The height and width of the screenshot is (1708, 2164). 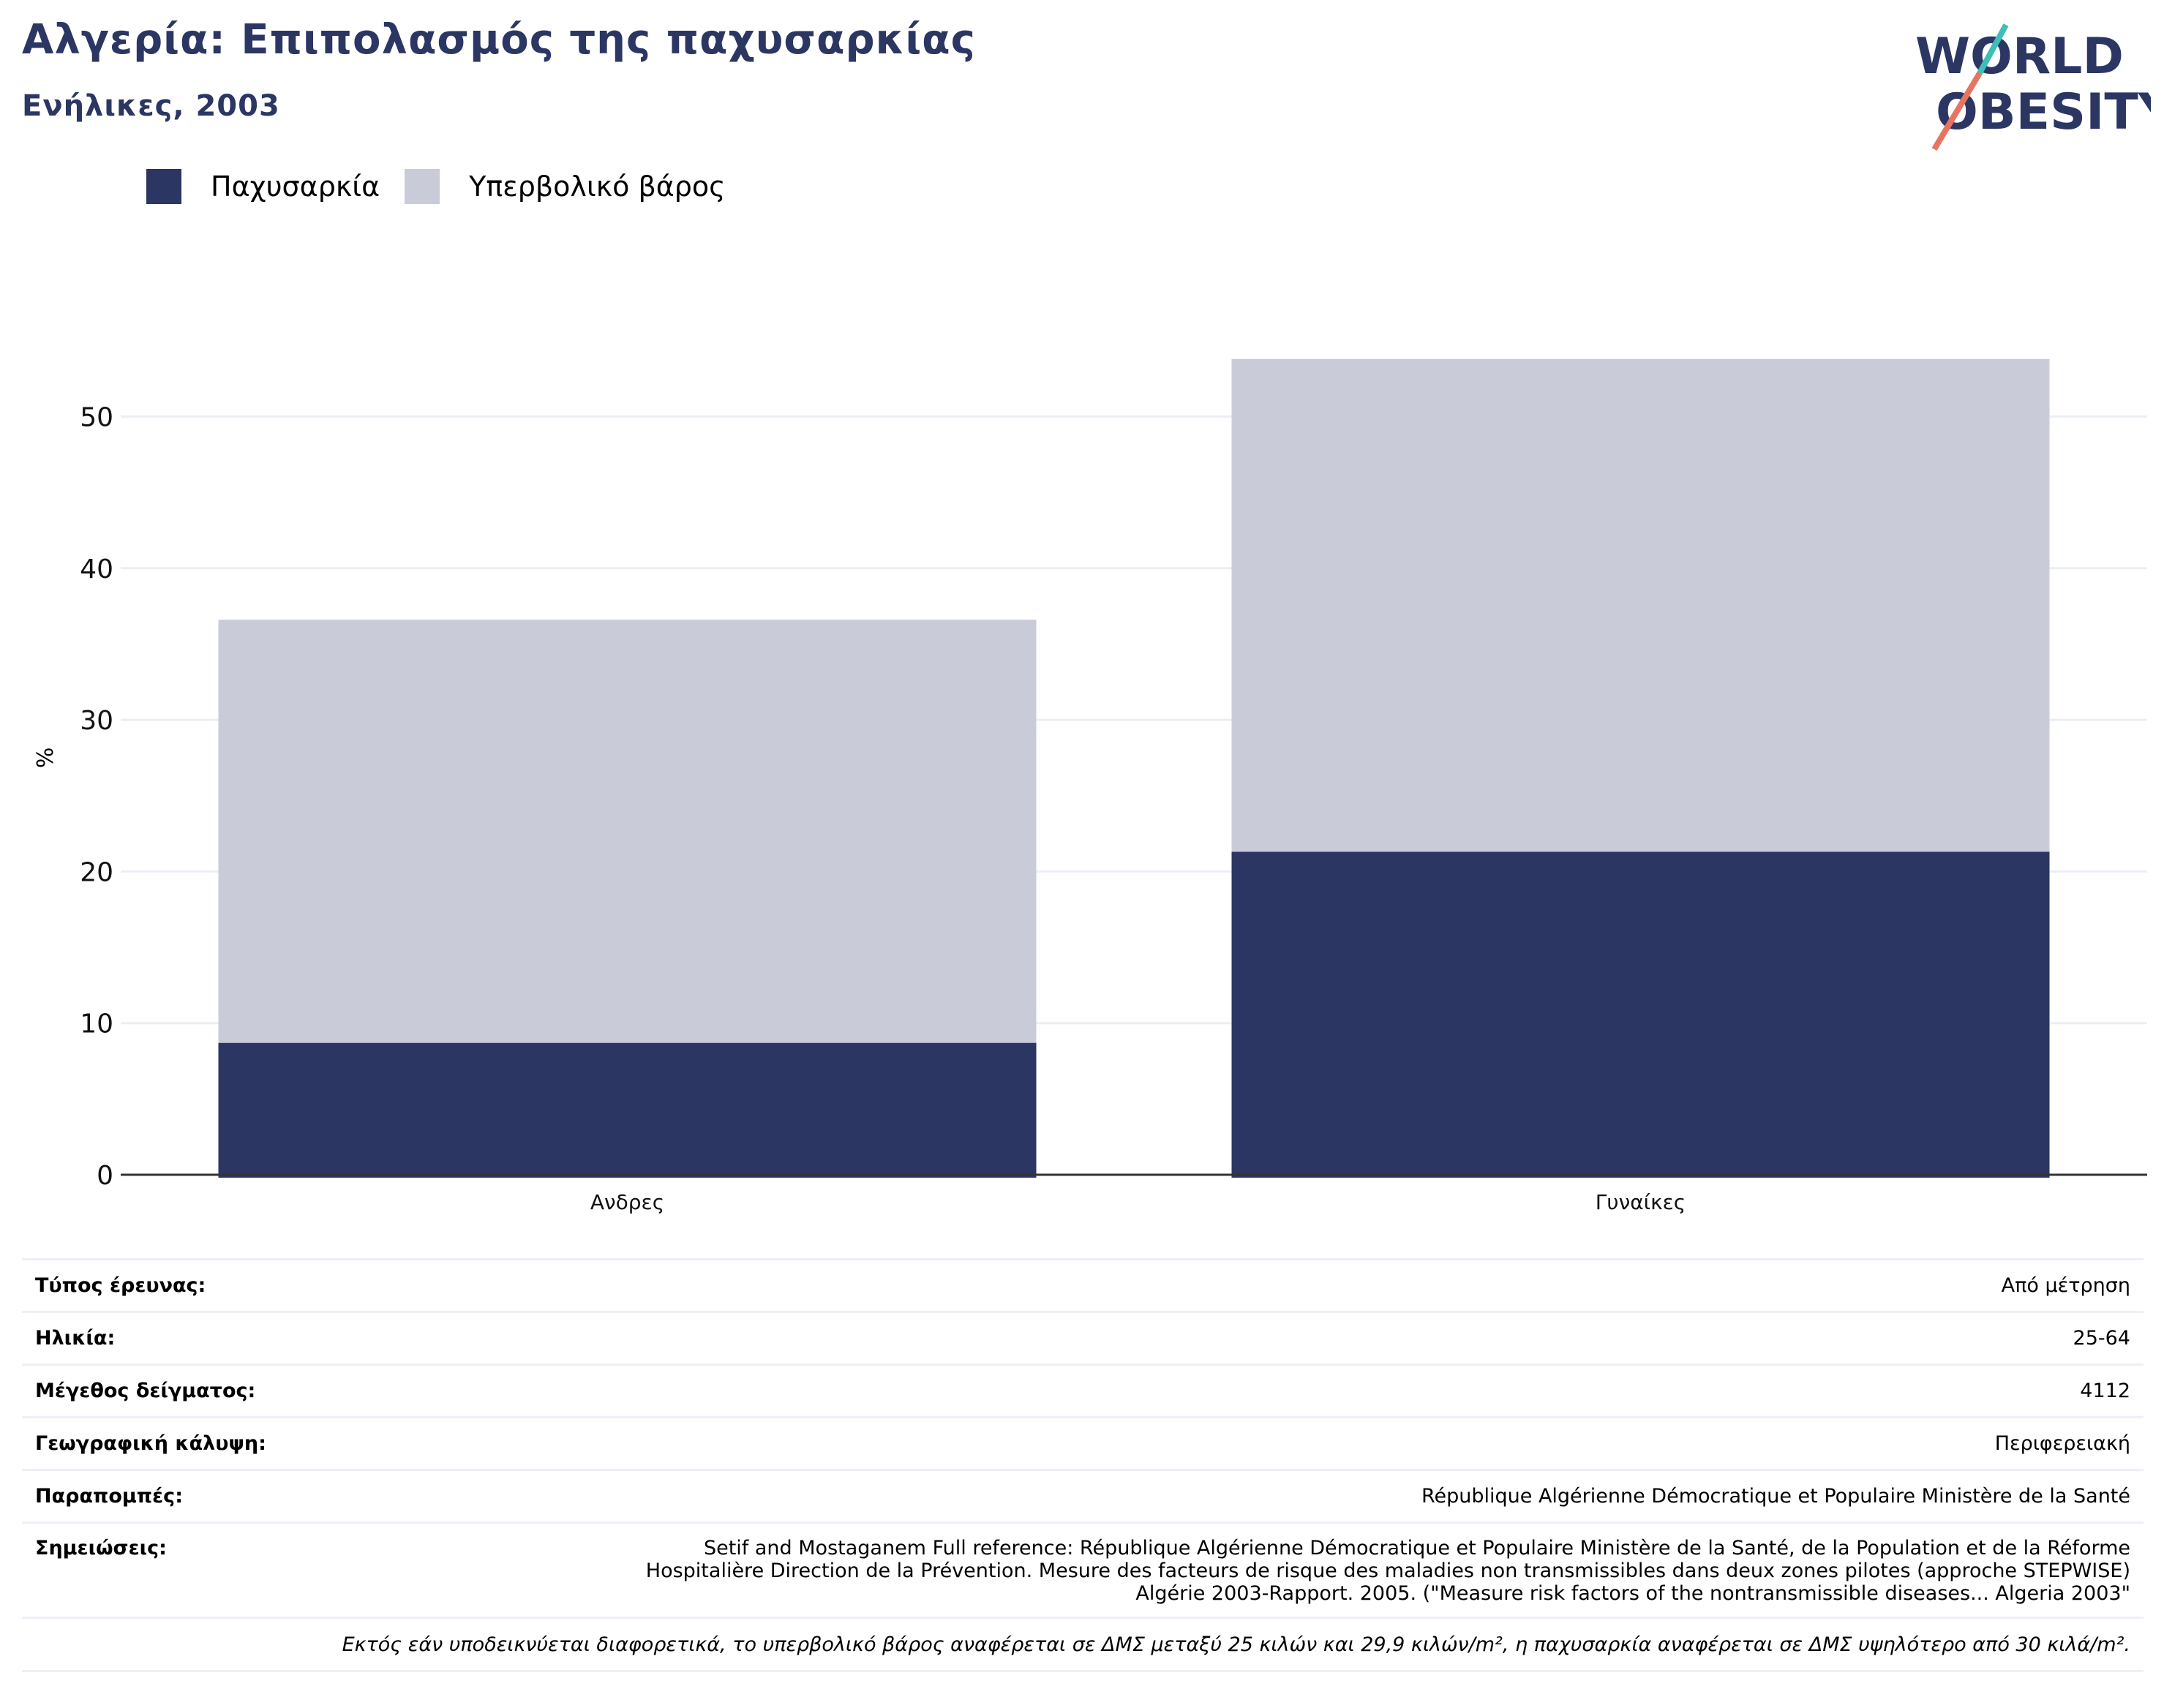 What do you see at coordinates (109, 1496) in the screenshot?
I see `info-key: Παραπομπές:` at bounding box center [109, 1496].